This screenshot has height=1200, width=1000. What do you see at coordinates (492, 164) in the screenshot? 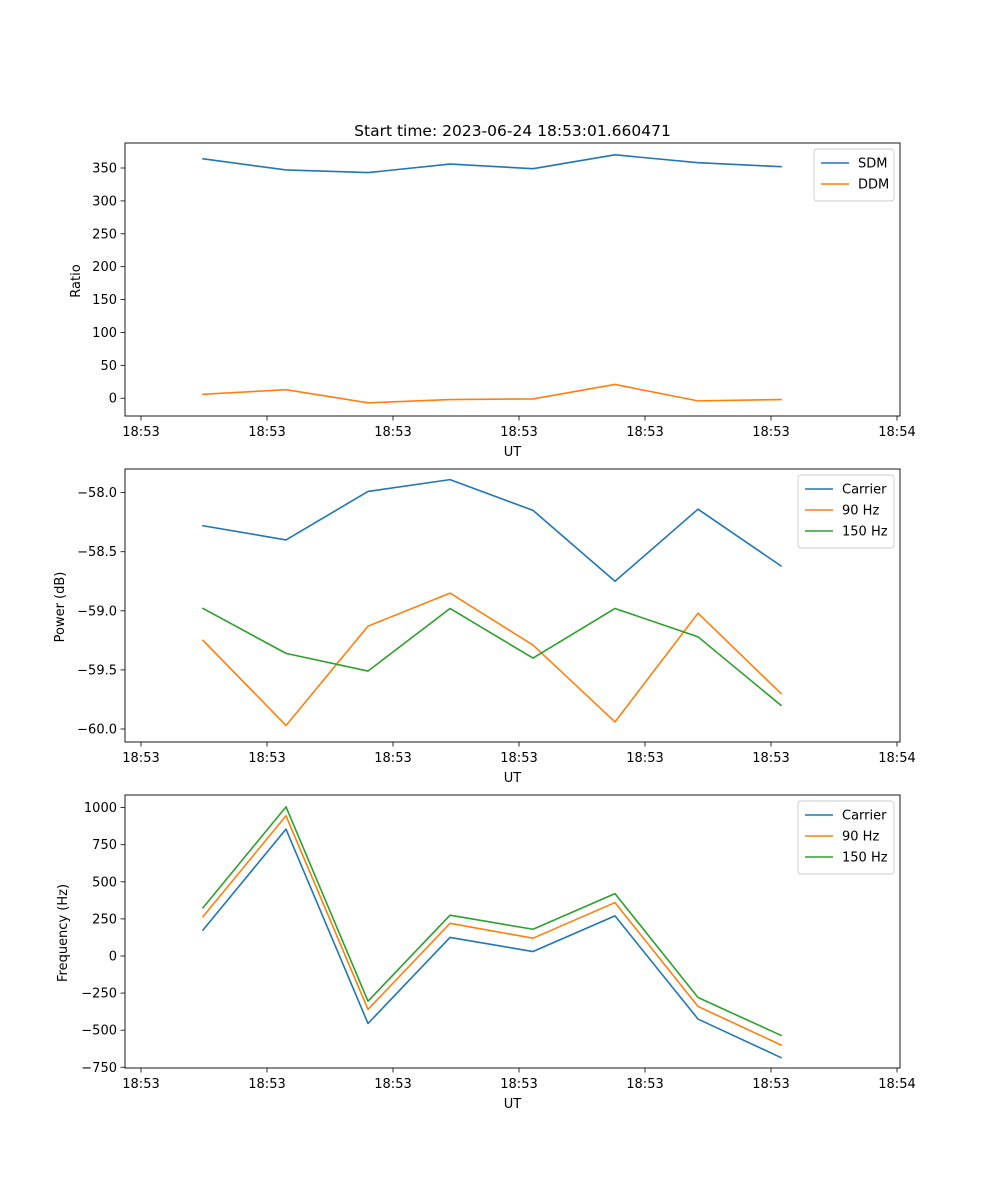
I see `series-line-sdm` at bounding box center [492, 164].